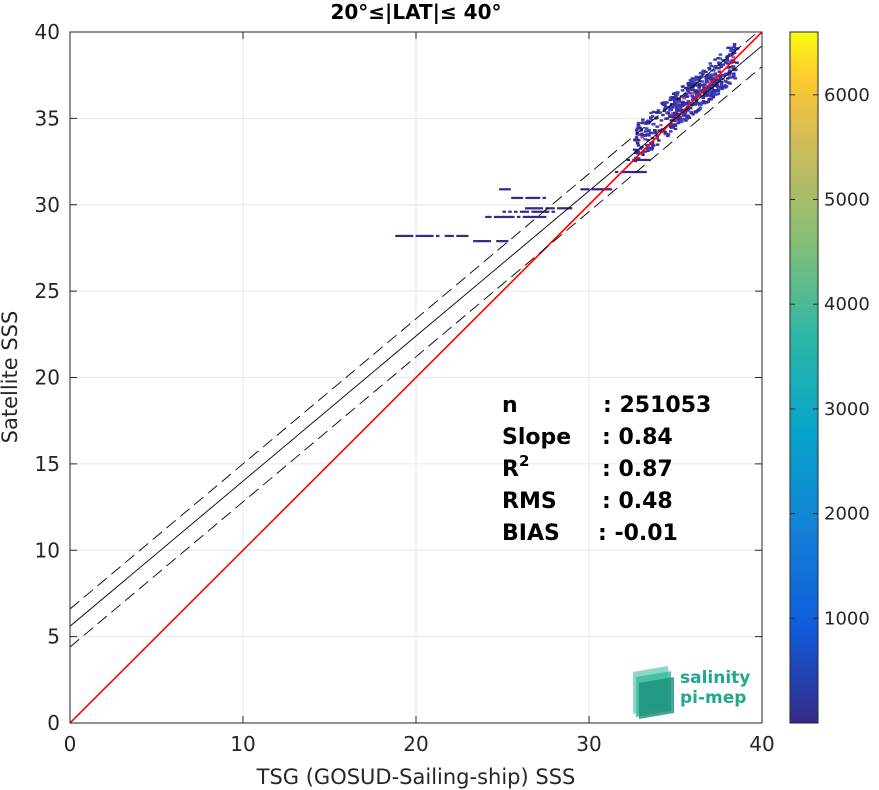 The height and width of the screenshot is (790, 879). I want to click on logo-text-pimep: pi-mep, so click(713, 698).